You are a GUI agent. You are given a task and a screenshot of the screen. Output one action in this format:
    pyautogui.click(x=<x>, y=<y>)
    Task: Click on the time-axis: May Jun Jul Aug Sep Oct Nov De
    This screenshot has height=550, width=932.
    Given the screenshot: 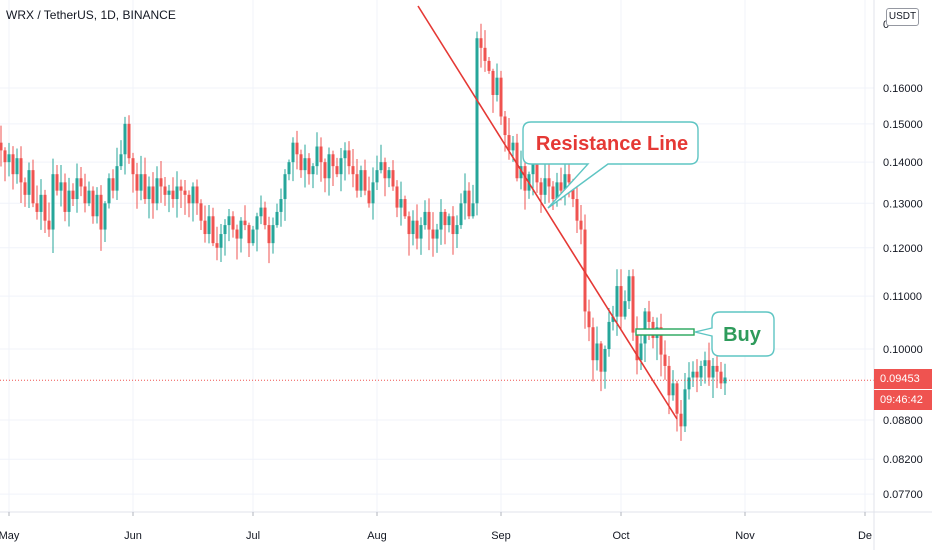 What is the action you would take?
    pyautogui.click(x=466, y=526)
    